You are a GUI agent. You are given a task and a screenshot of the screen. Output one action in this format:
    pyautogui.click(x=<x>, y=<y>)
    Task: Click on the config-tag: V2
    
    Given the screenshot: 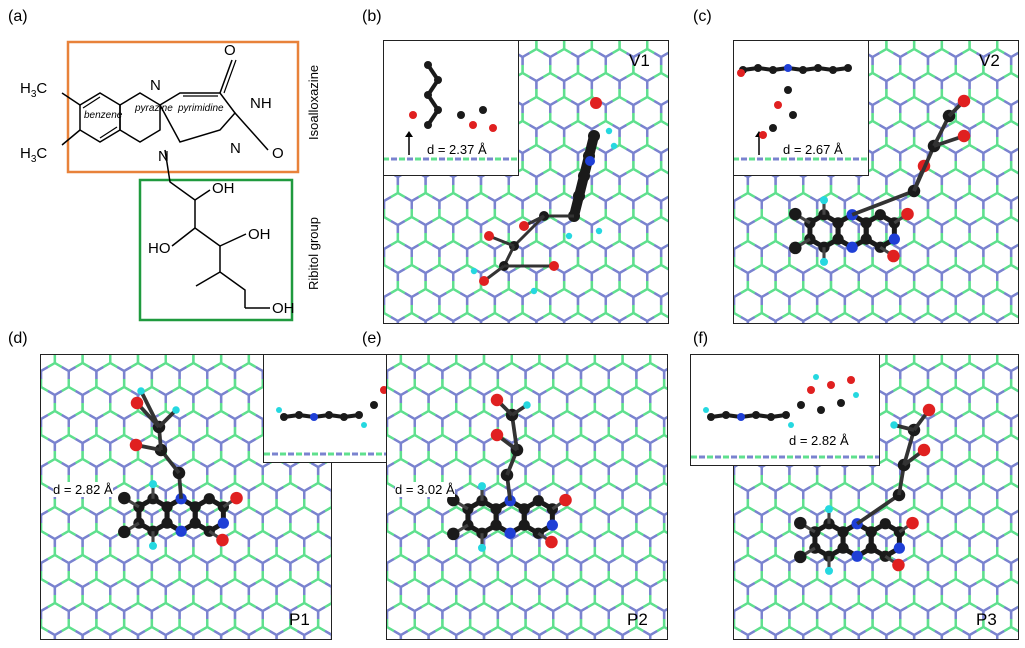 What is the action you would take?
    pyautogui.click(x=989, y=60)
    